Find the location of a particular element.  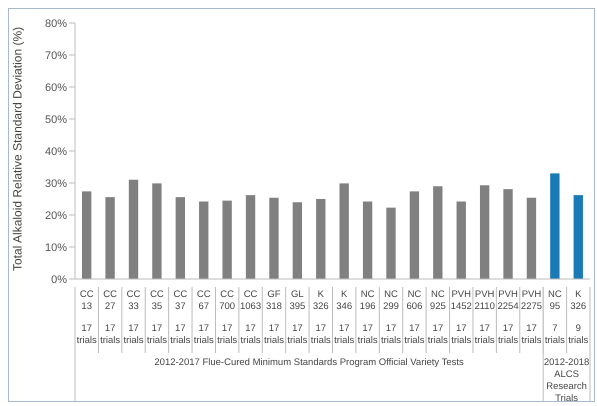

x-tick-label: NC 925 17 trials is located at coordinates (438, 317).